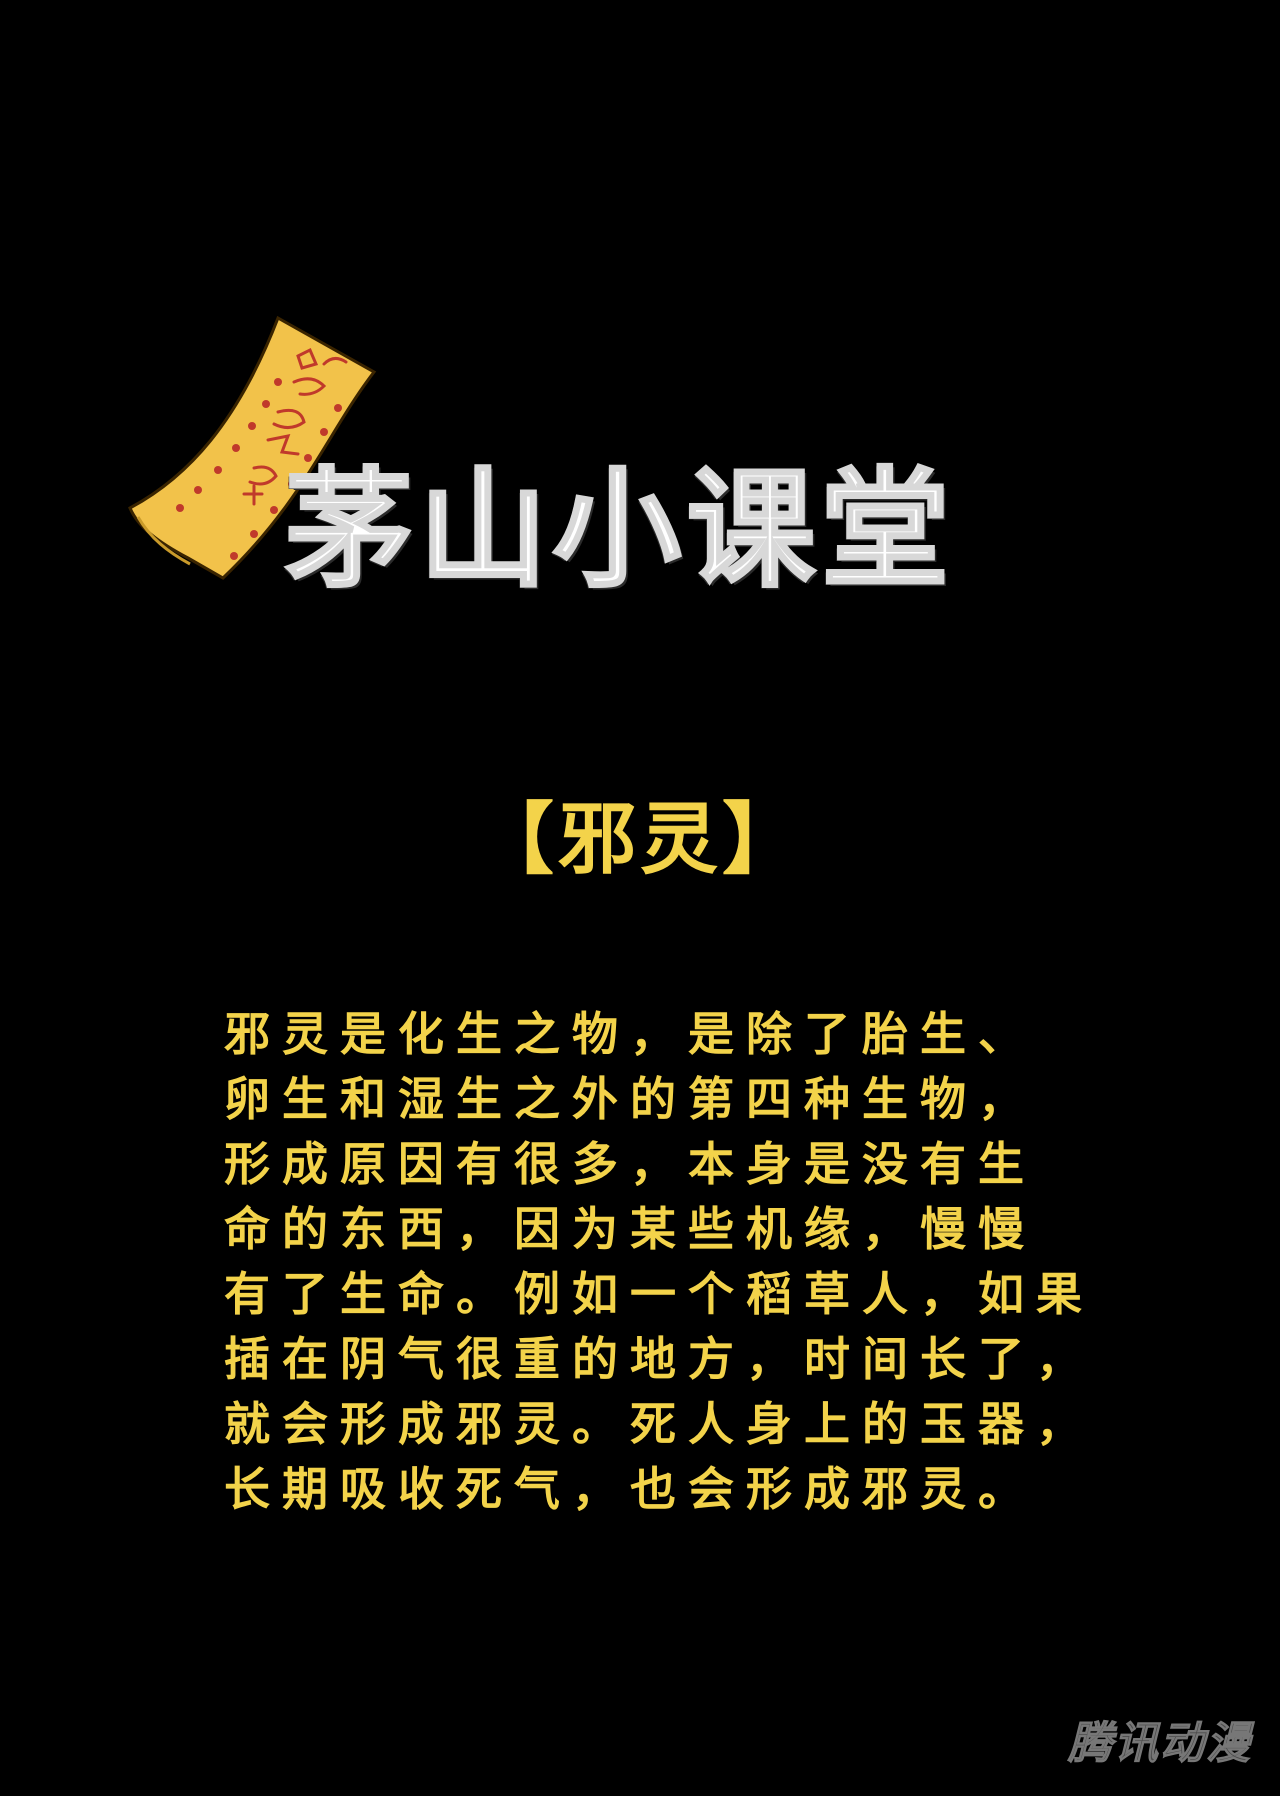 The width and height of the screenshot is (1280, 1796). I want to click on body-line: 就会形成邪灵。死人身上的玉器，, so click(659, 1424).